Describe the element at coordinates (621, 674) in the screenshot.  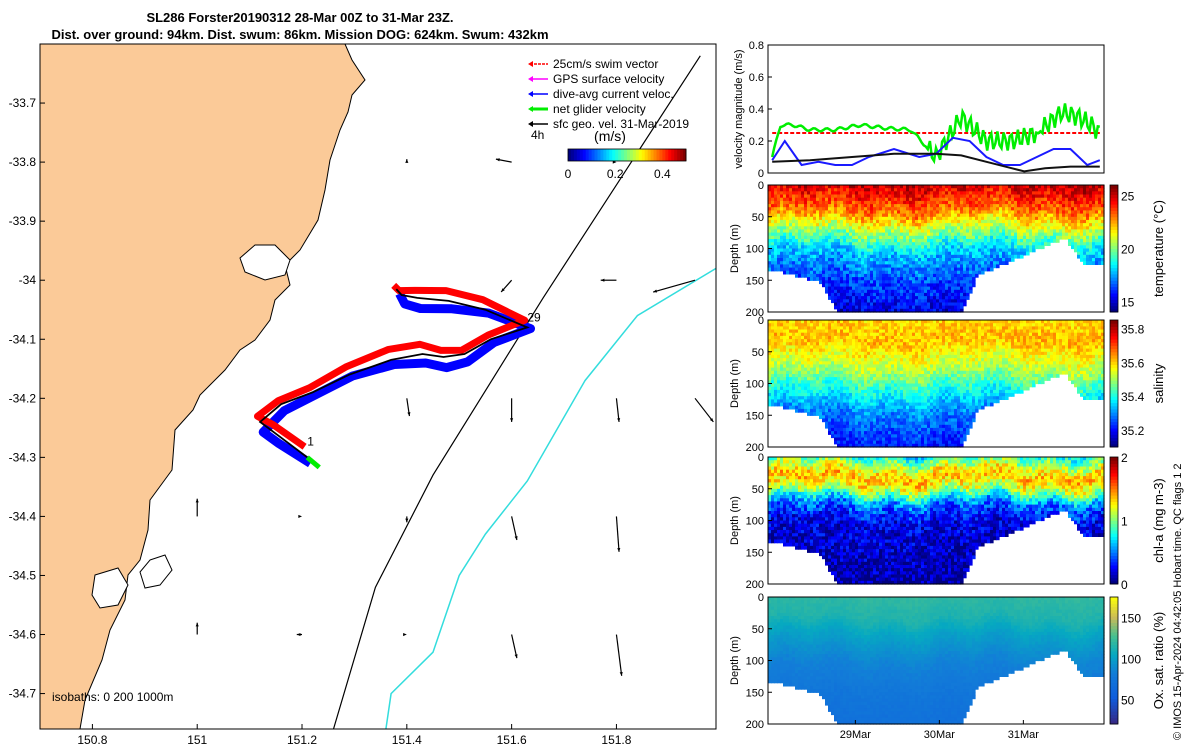
I see `geo-vector-arrowhead` at that location.